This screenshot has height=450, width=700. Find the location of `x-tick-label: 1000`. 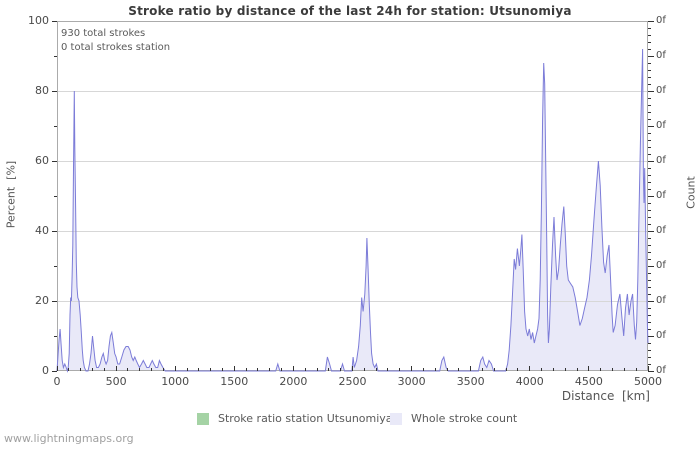

x-tick-label: 1000 is located at coordinates (175, 381).